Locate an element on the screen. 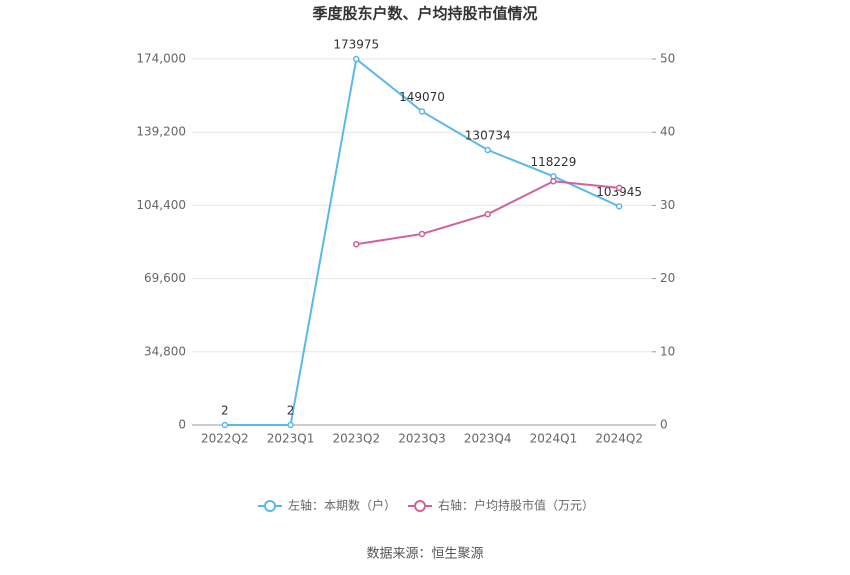 The height and width of the screenshot is (575, 850). x-tick-label: 2023Q3 is located at coordinates (422, 439).